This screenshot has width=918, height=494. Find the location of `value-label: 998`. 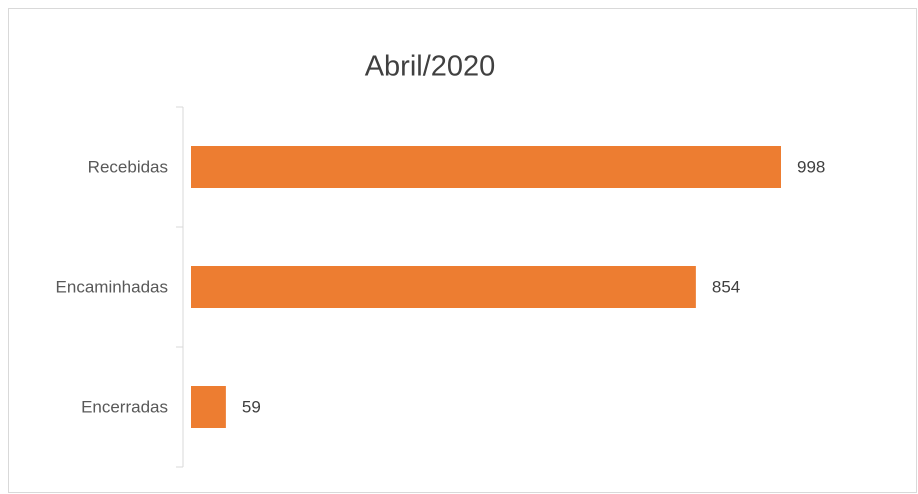

value-label: 998 is located at coordinates (811, 166).